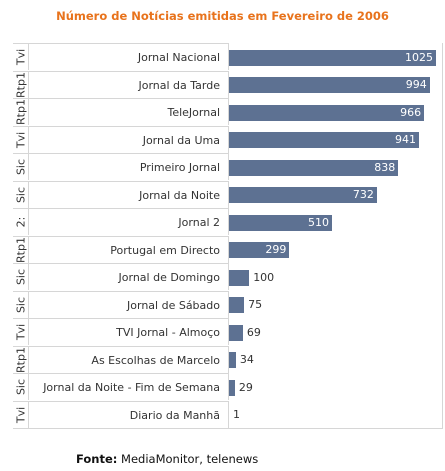 This screenshot has width=445, height=471. What do you see at coordinates (246, 360) in the screenshot?
I see `bar-value-label: 34` at bounding box center [246, 360].